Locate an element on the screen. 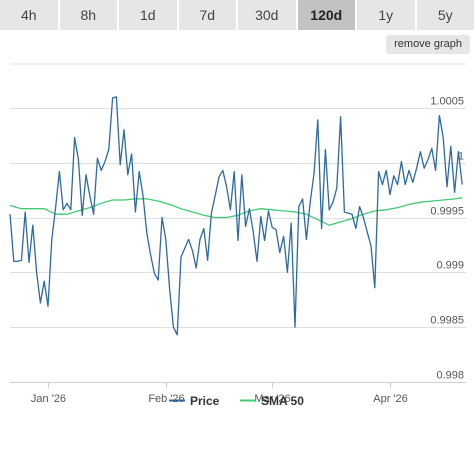  range-button-5y: 5y is located at coordinates (445, 15).